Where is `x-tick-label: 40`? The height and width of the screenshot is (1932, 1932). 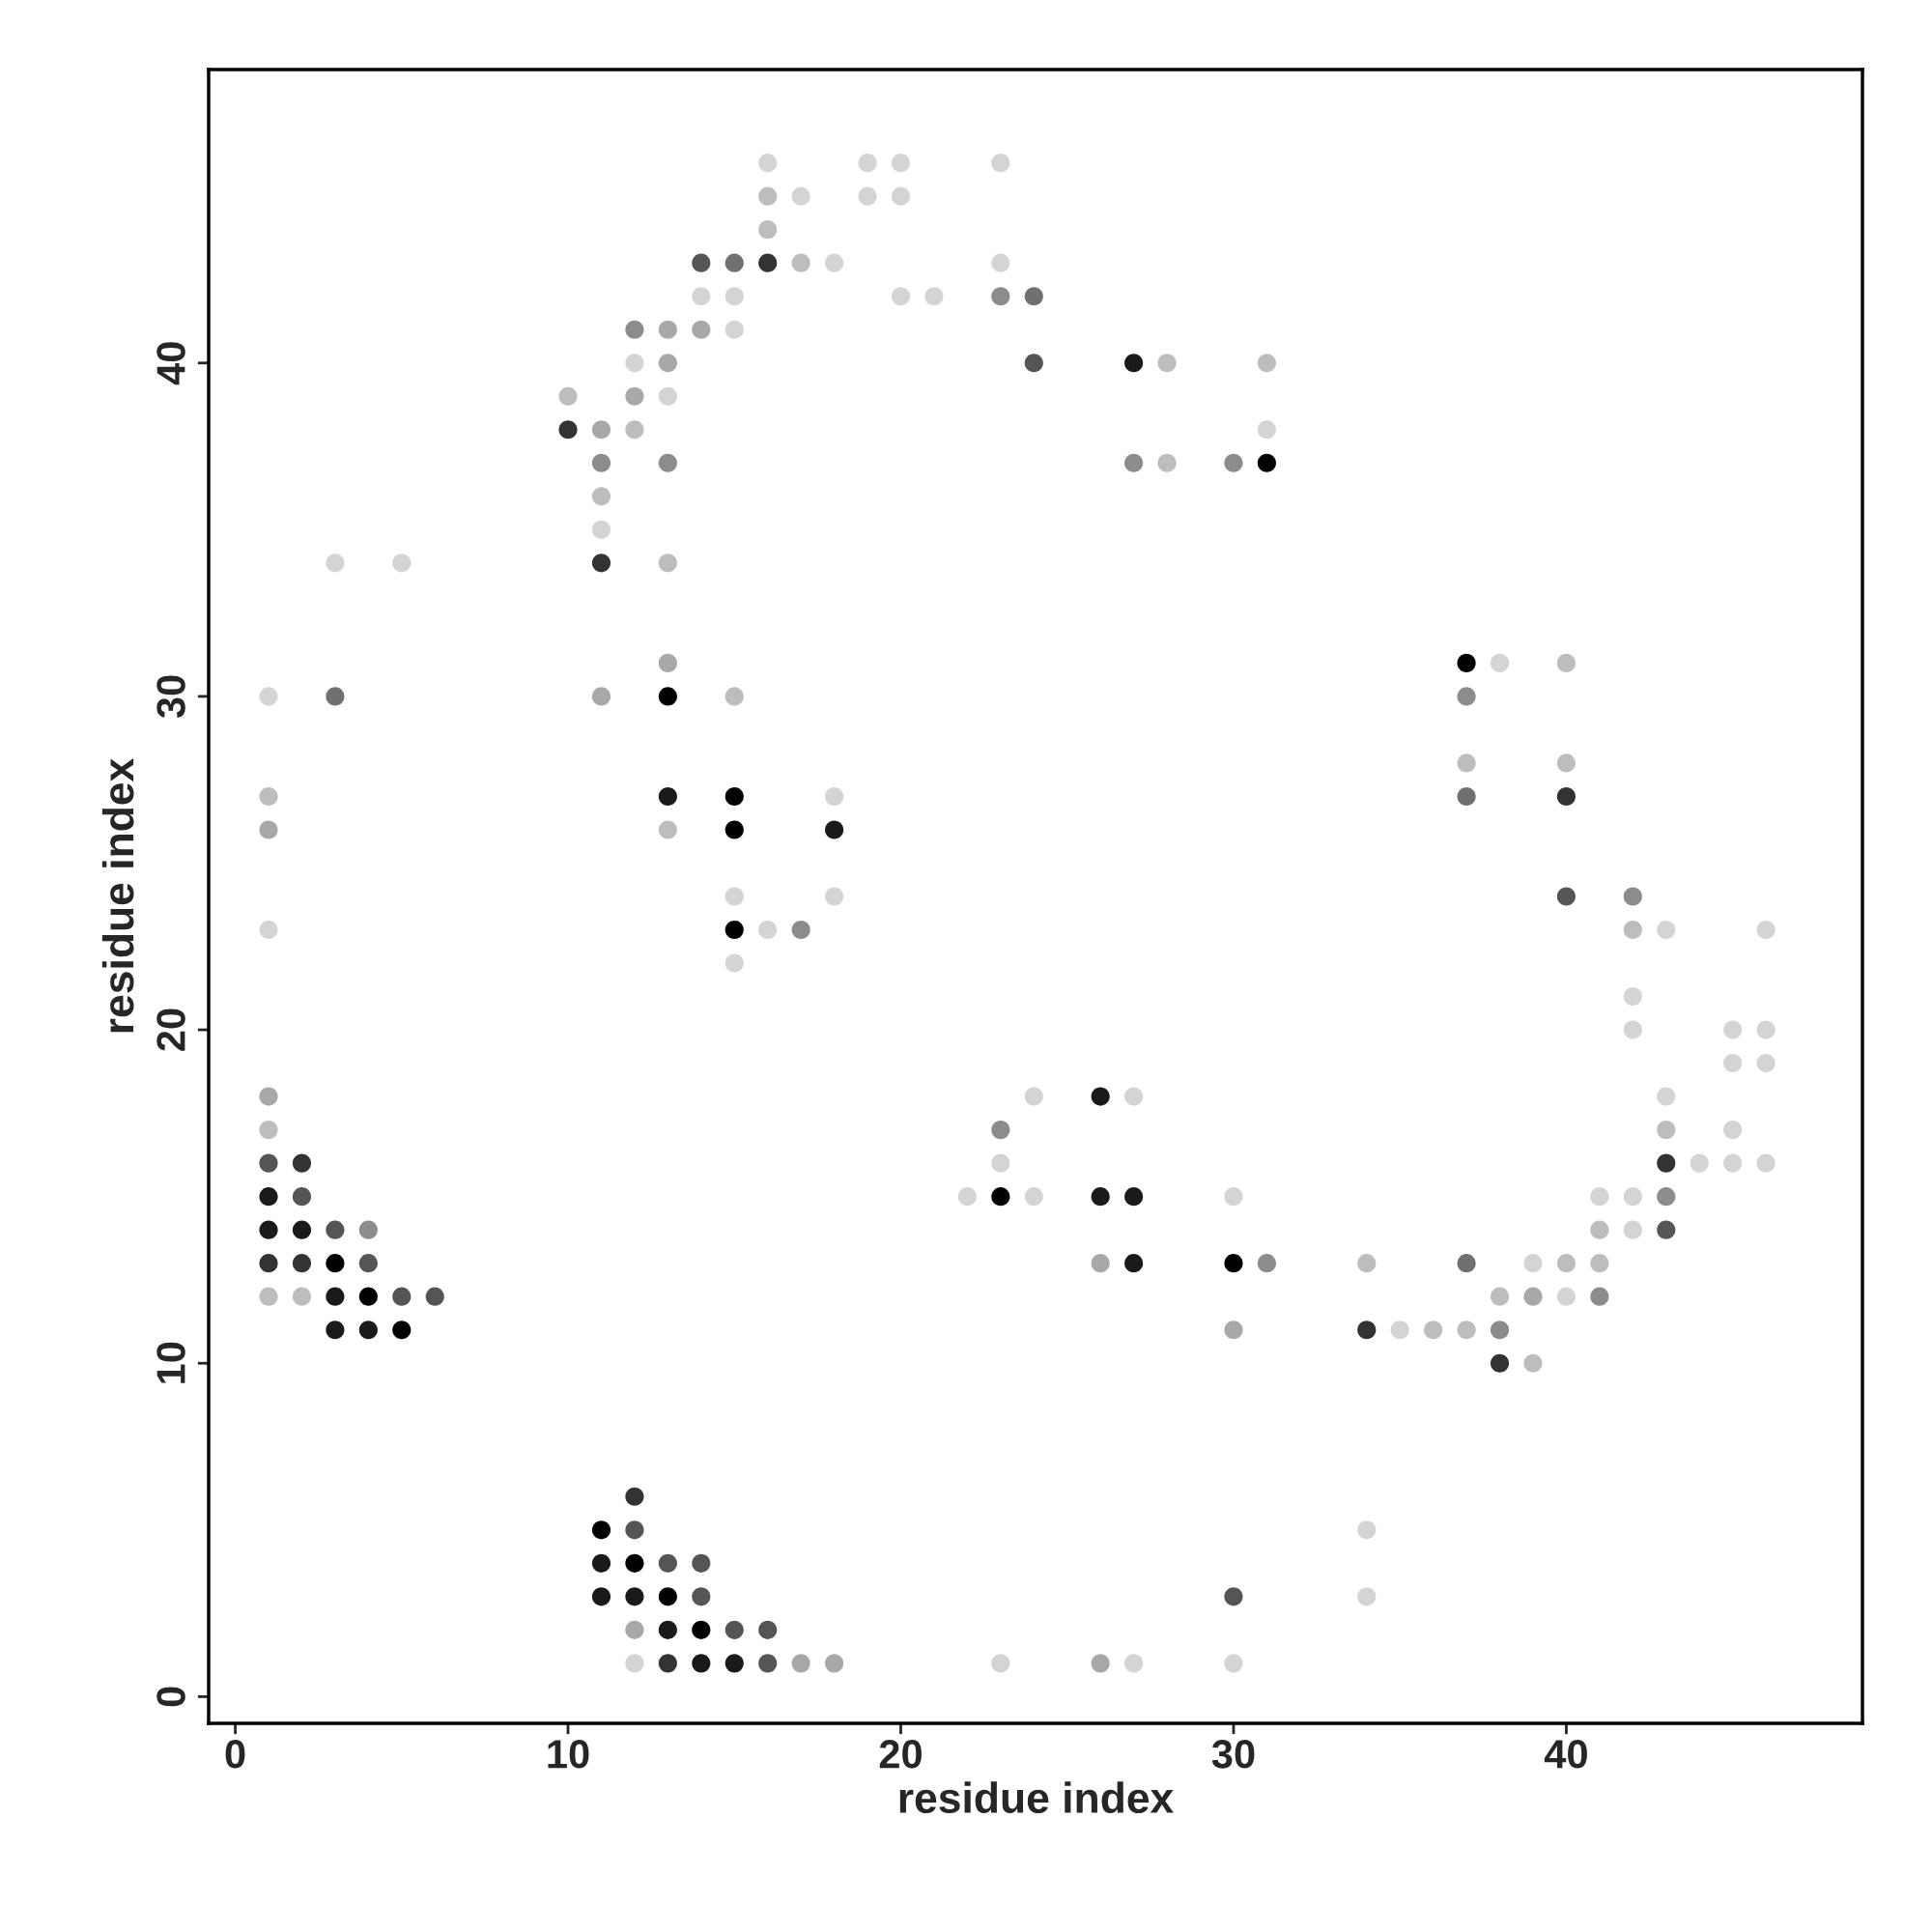
x-tick-label: 40 is located at coordinates (1565, 1754).